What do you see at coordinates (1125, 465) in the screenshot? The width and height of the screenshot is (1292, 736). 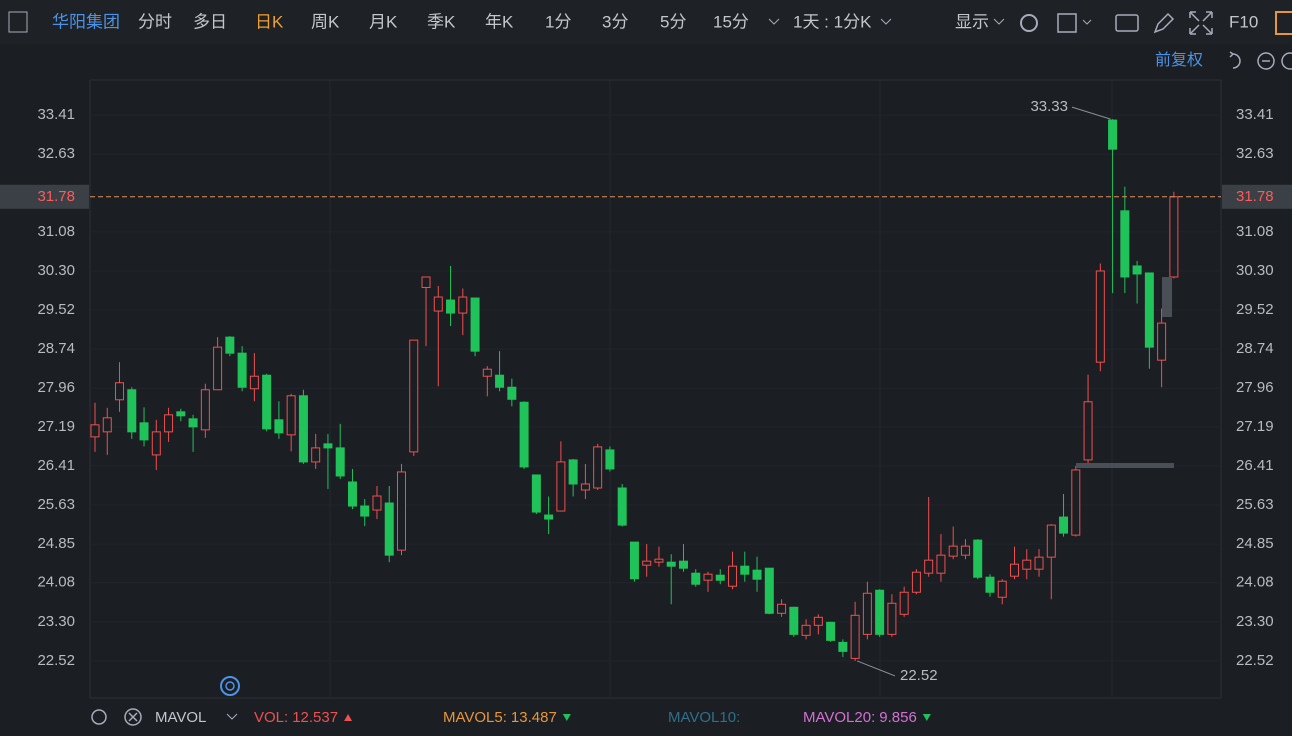 I see `drawing-line` at bounding box center [1125, 465].